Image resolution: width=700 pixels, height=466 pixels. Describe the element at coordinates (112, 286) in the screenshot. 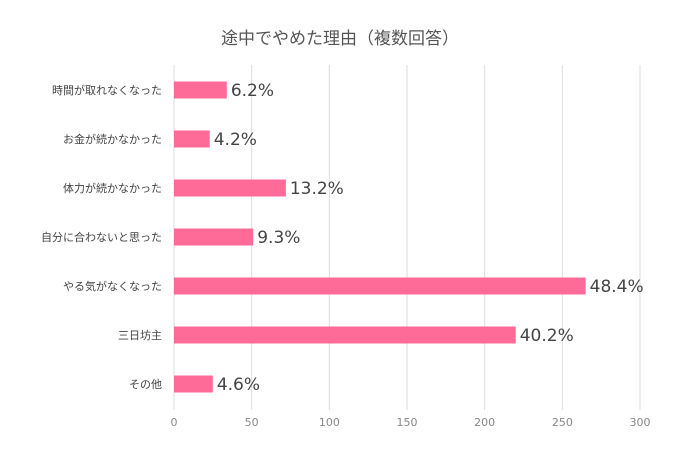

I see `category-label: やる気がなくなった` at that location.